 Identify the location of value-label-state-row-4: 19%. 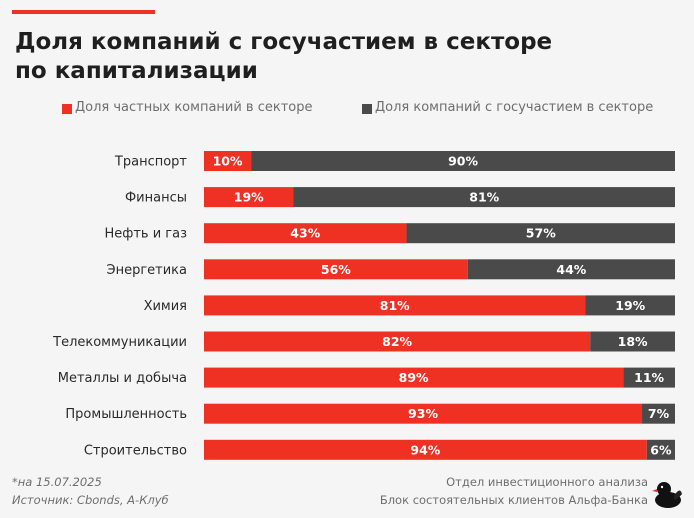
(630, 305).